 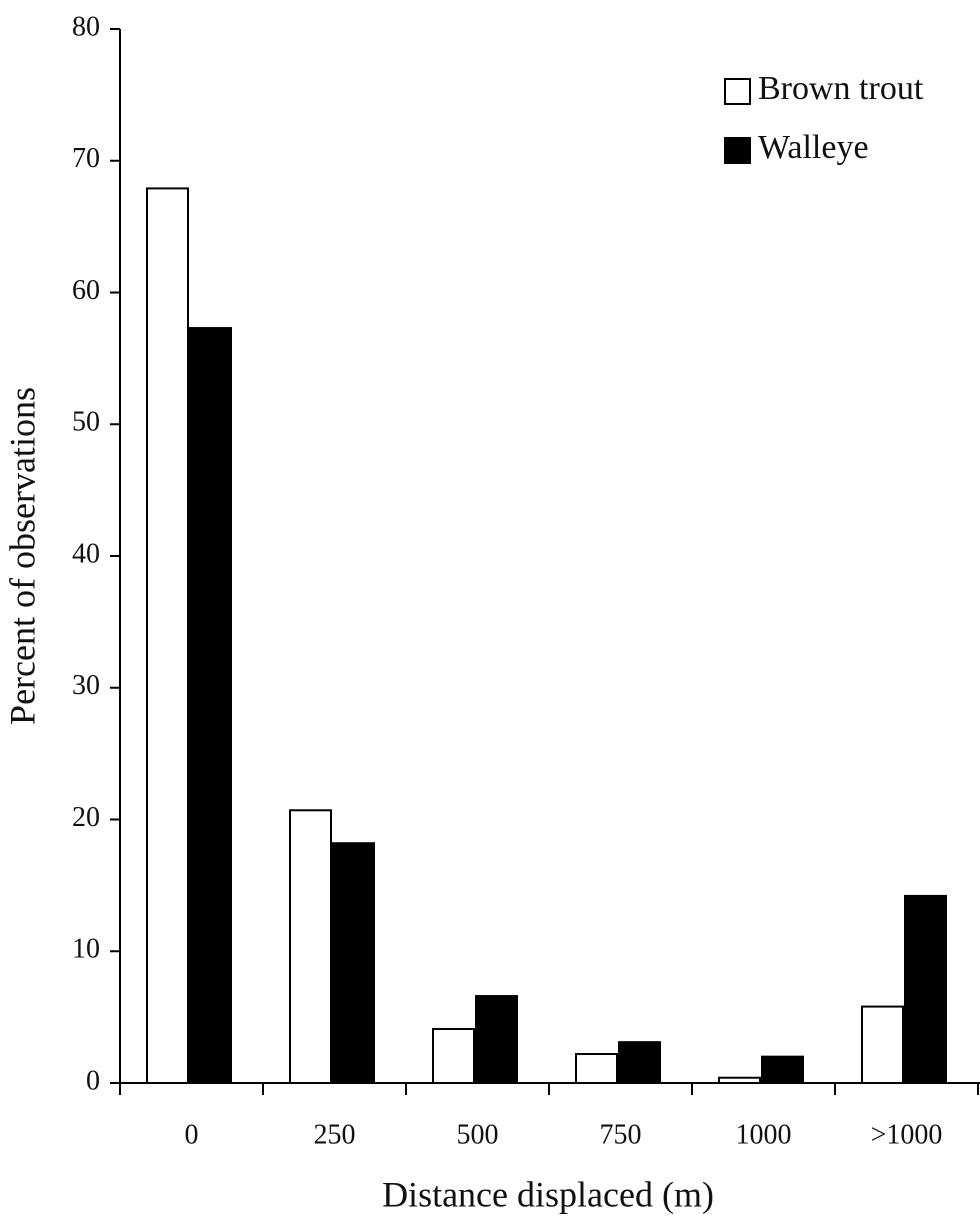 I want to click on y-tick-label: 20, so click(x=86, y=817).